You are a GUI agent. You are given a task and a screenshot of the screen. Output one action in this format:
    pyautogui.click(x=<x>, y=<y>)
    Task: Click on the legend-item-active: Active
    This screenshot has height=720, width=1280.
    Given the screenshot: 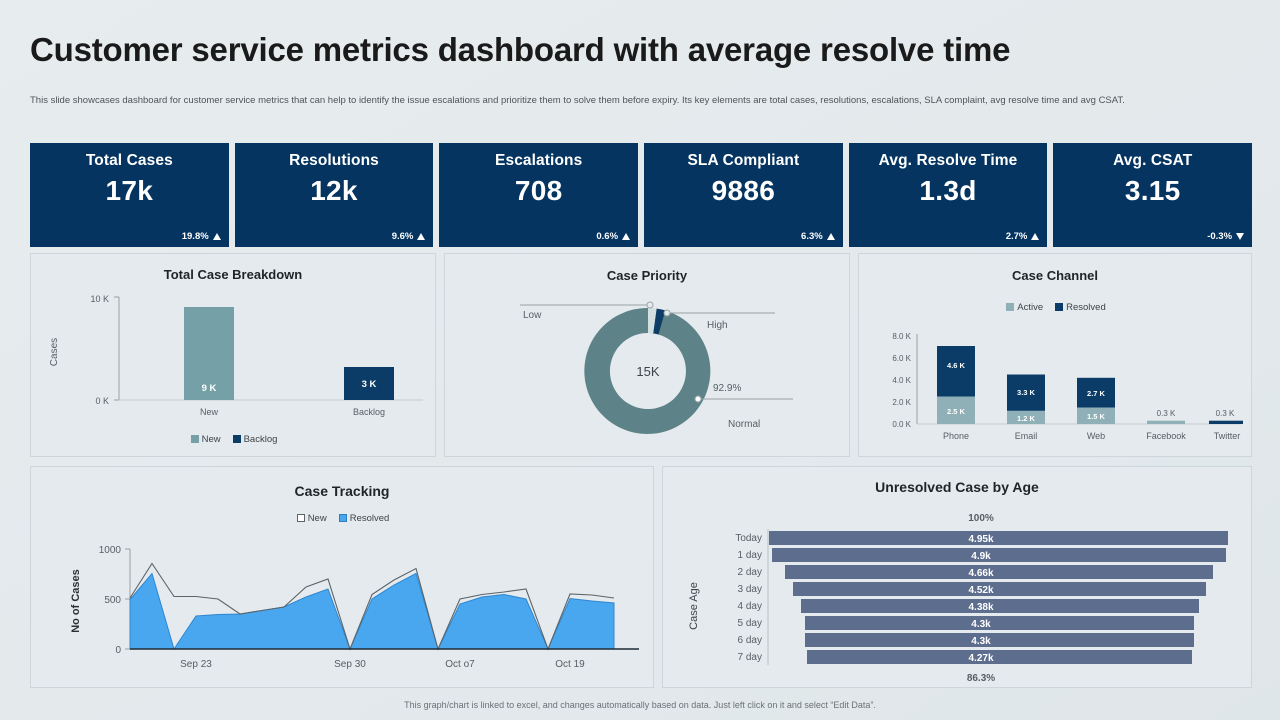 What is the action you would take?
    pyautogui.click(x=1024, y=307)
    